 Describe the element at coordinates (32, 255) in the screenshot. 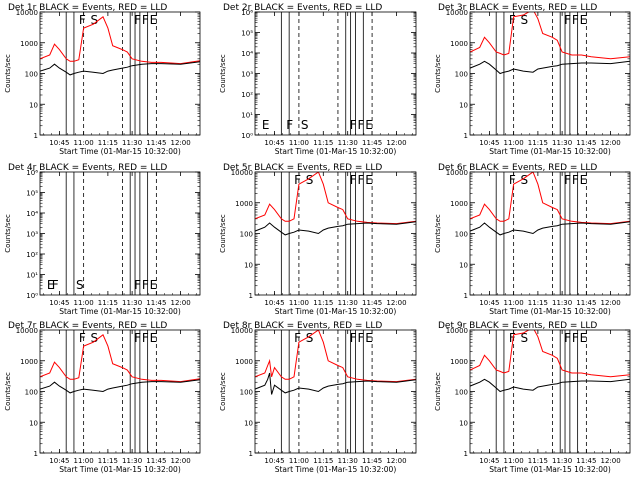

I see `y-tick-label: 10²` at that location.